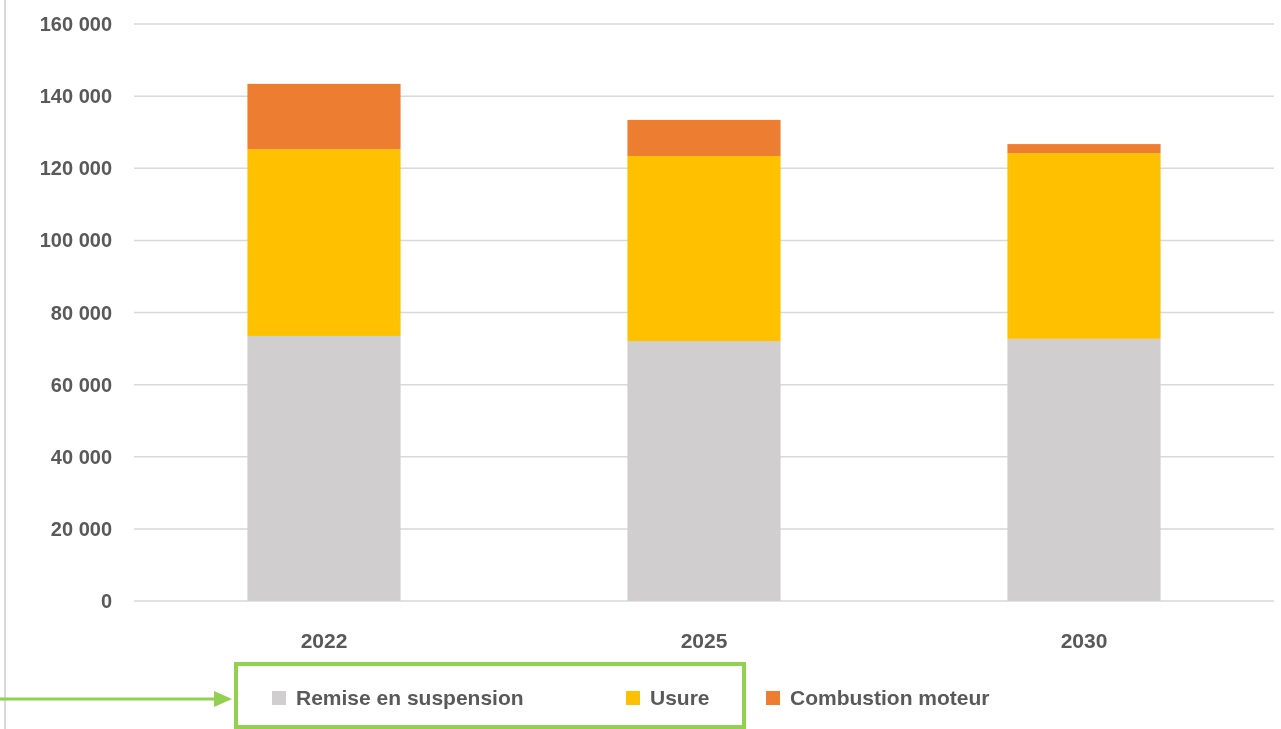  What do you see at coordinates (410, 698) in the screenshot?
I see `legend-label: Remise en suspension` at bounding box center [410, 698].